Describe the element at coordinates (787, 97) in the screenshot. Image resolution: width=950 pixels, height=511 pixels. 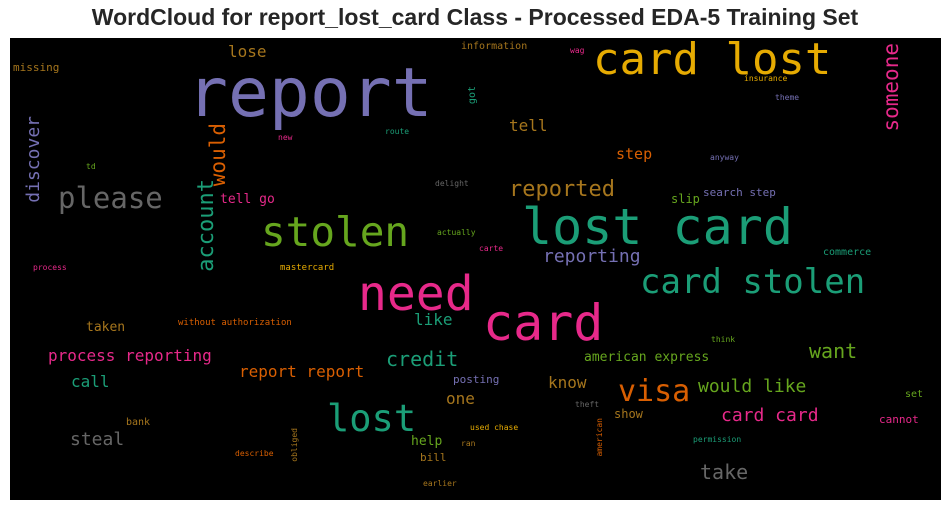
I see `word-theme: theme` at that location.